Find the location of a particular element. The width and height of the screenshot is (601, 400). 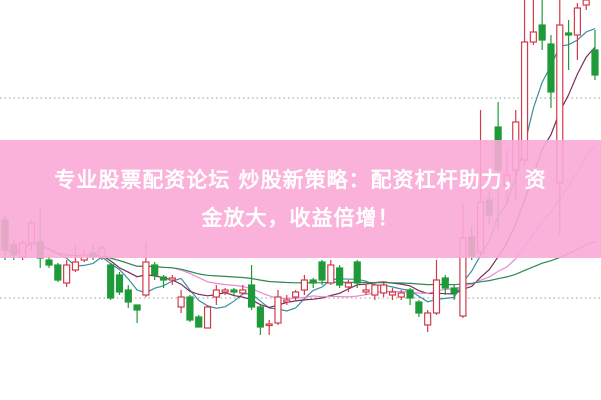

headline-line-2: 金放大，收益倍增！ is located at coordinates (300, 218).